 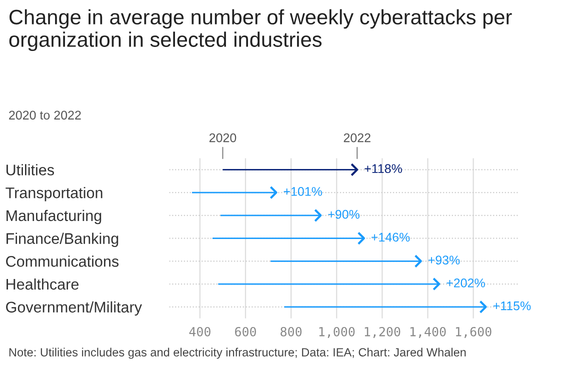 I want to click on x-tick-label: 600, so click(x=245, y=331).